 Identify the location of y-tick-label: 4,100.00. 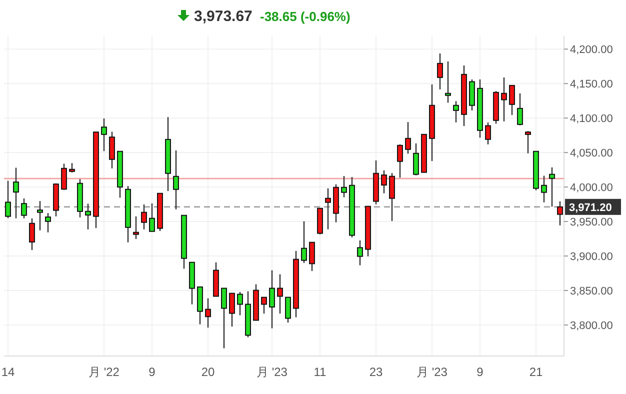
(591, 119).